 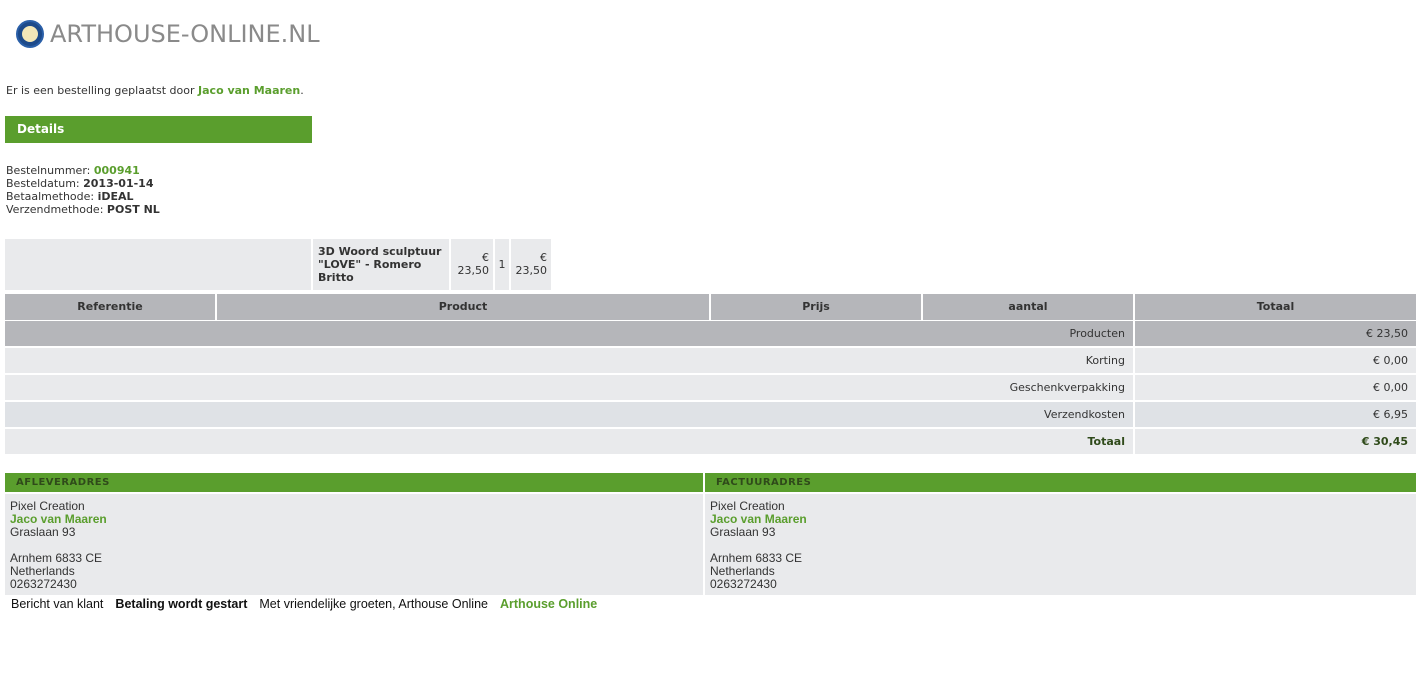 I want to click on product-total: € 23,50, so click(x=531, y=264).